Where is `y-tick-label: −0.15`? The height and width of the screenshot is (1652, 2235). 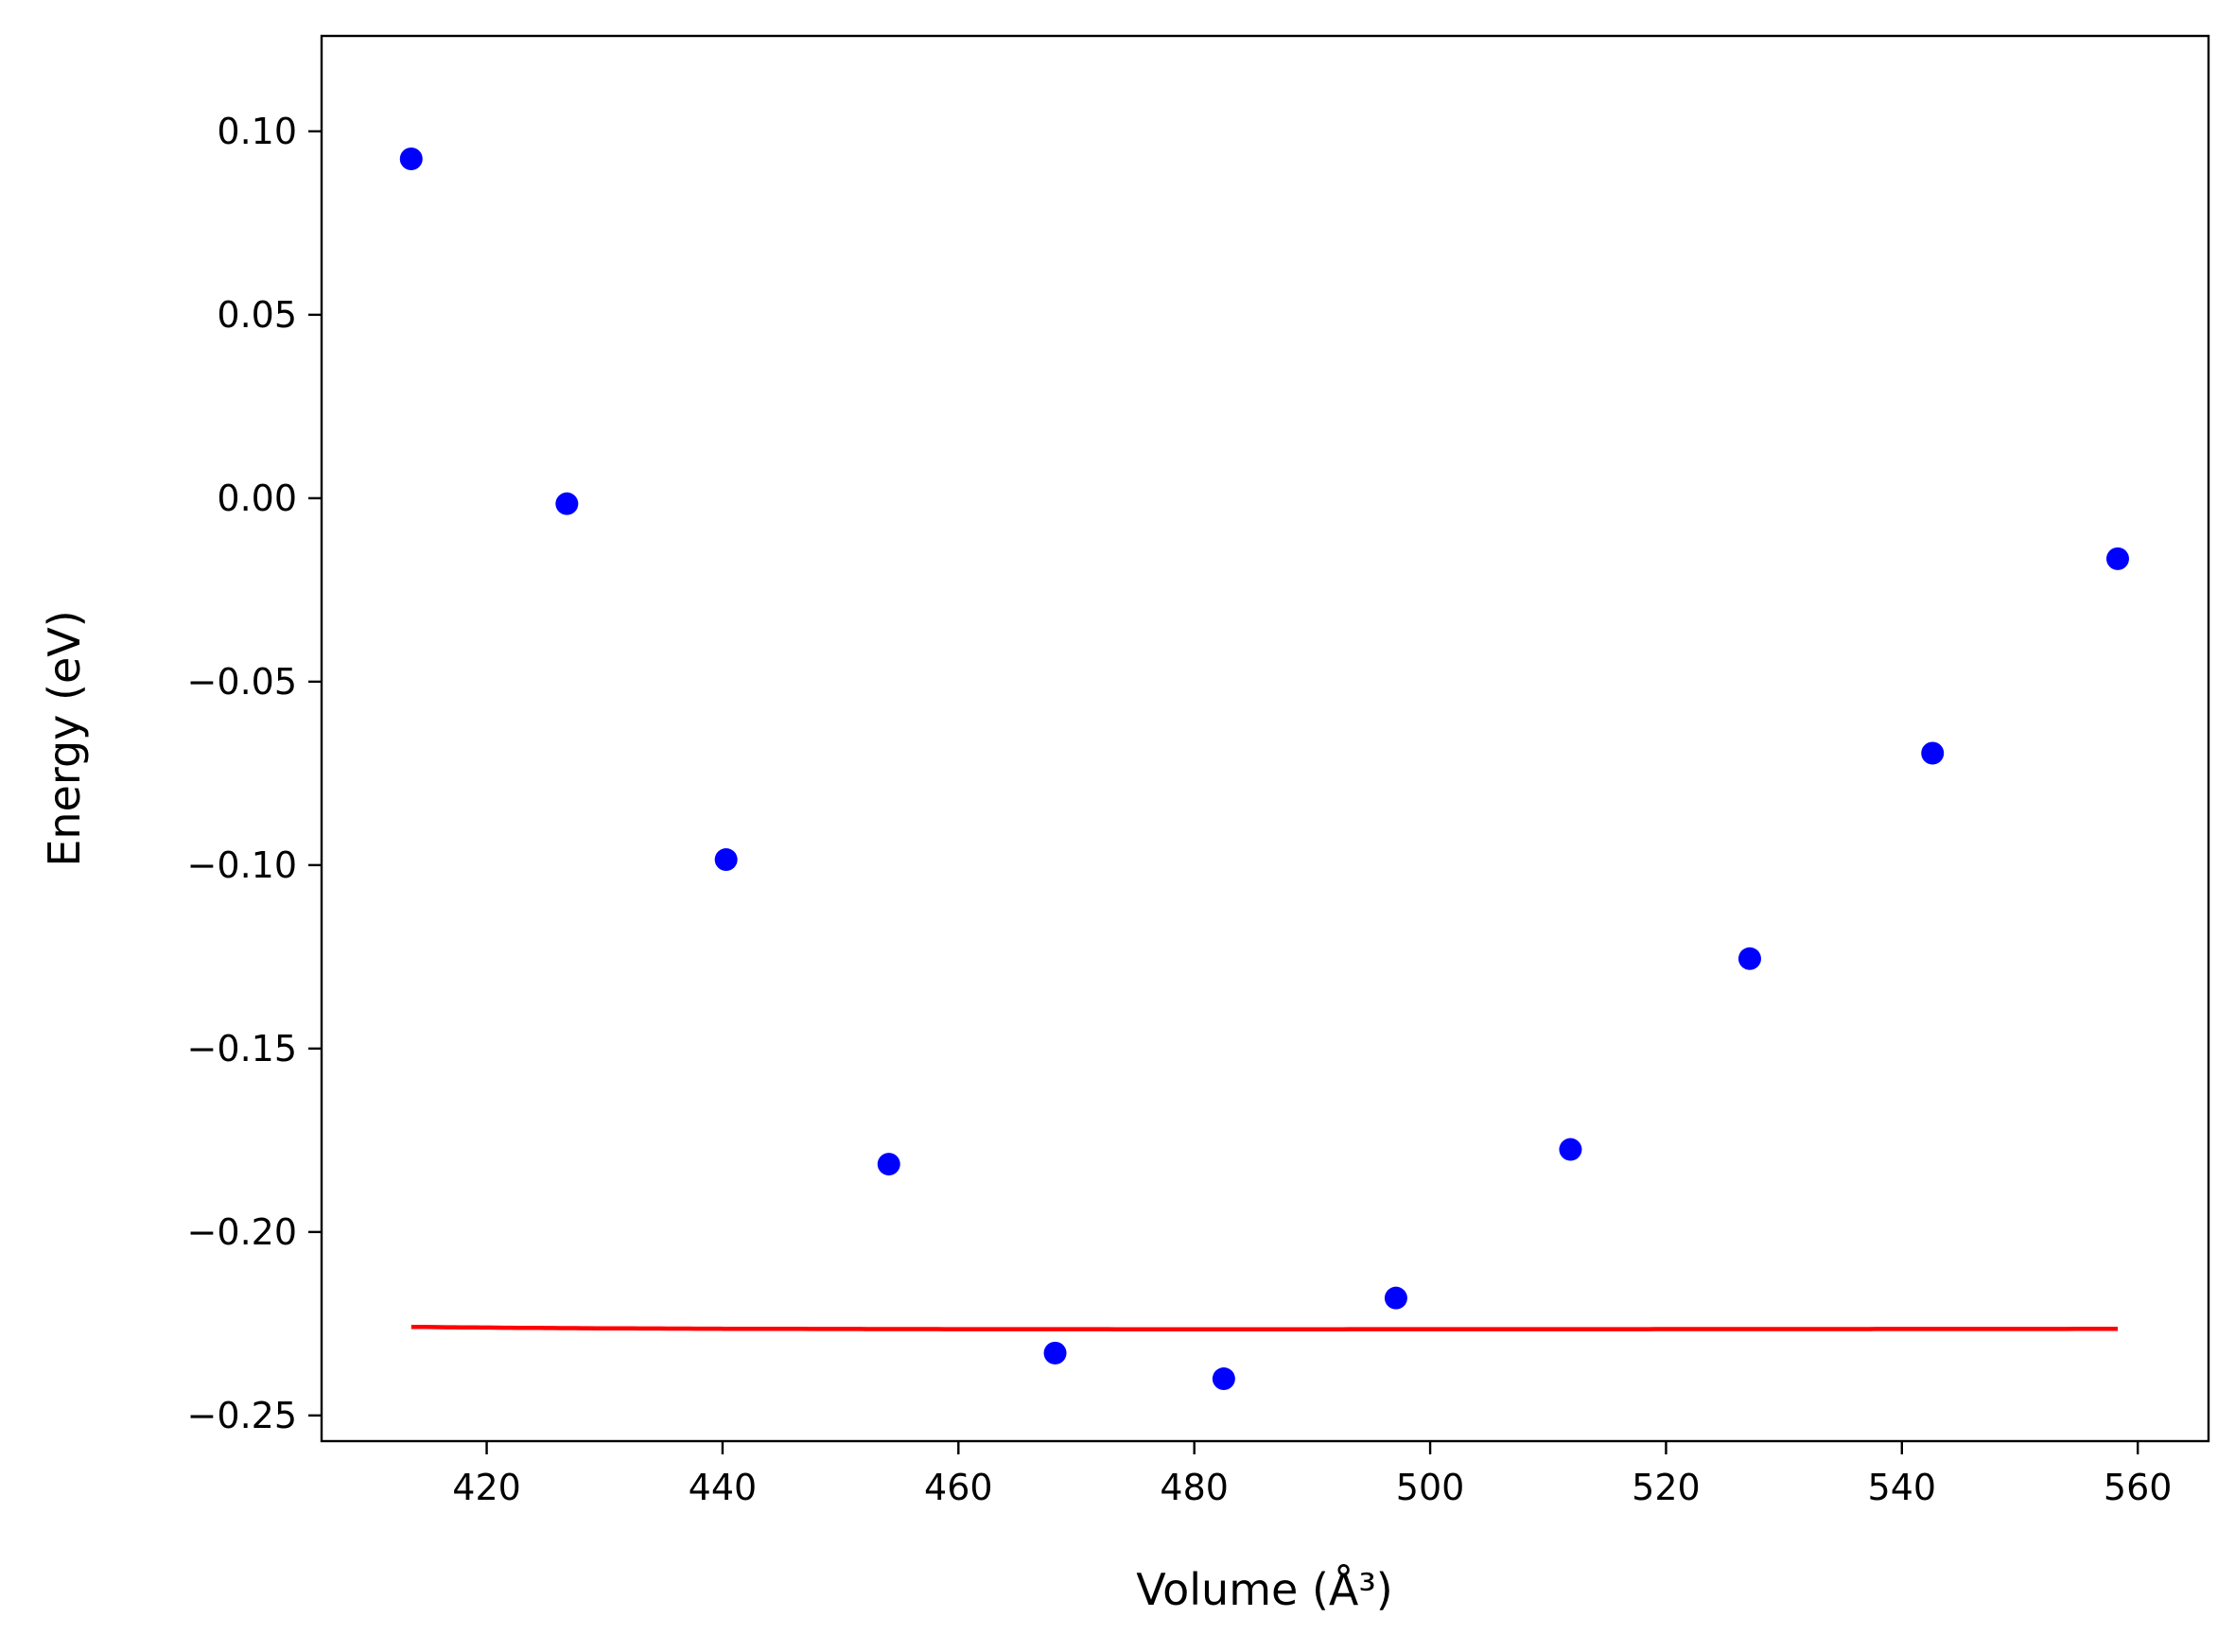
y-tick-label: −0.15 is located at coordinates (242, 1048).